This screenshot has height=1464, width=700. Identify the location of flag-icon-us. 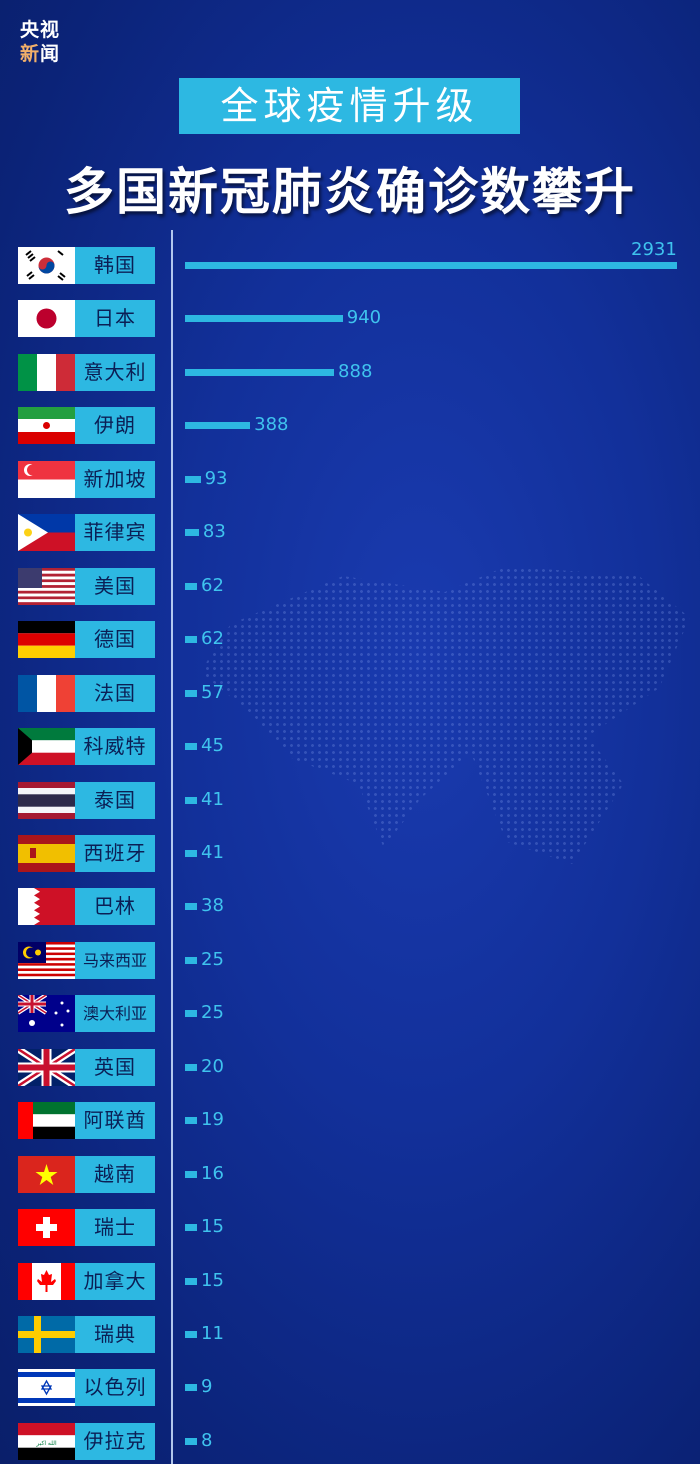
(46, 586).